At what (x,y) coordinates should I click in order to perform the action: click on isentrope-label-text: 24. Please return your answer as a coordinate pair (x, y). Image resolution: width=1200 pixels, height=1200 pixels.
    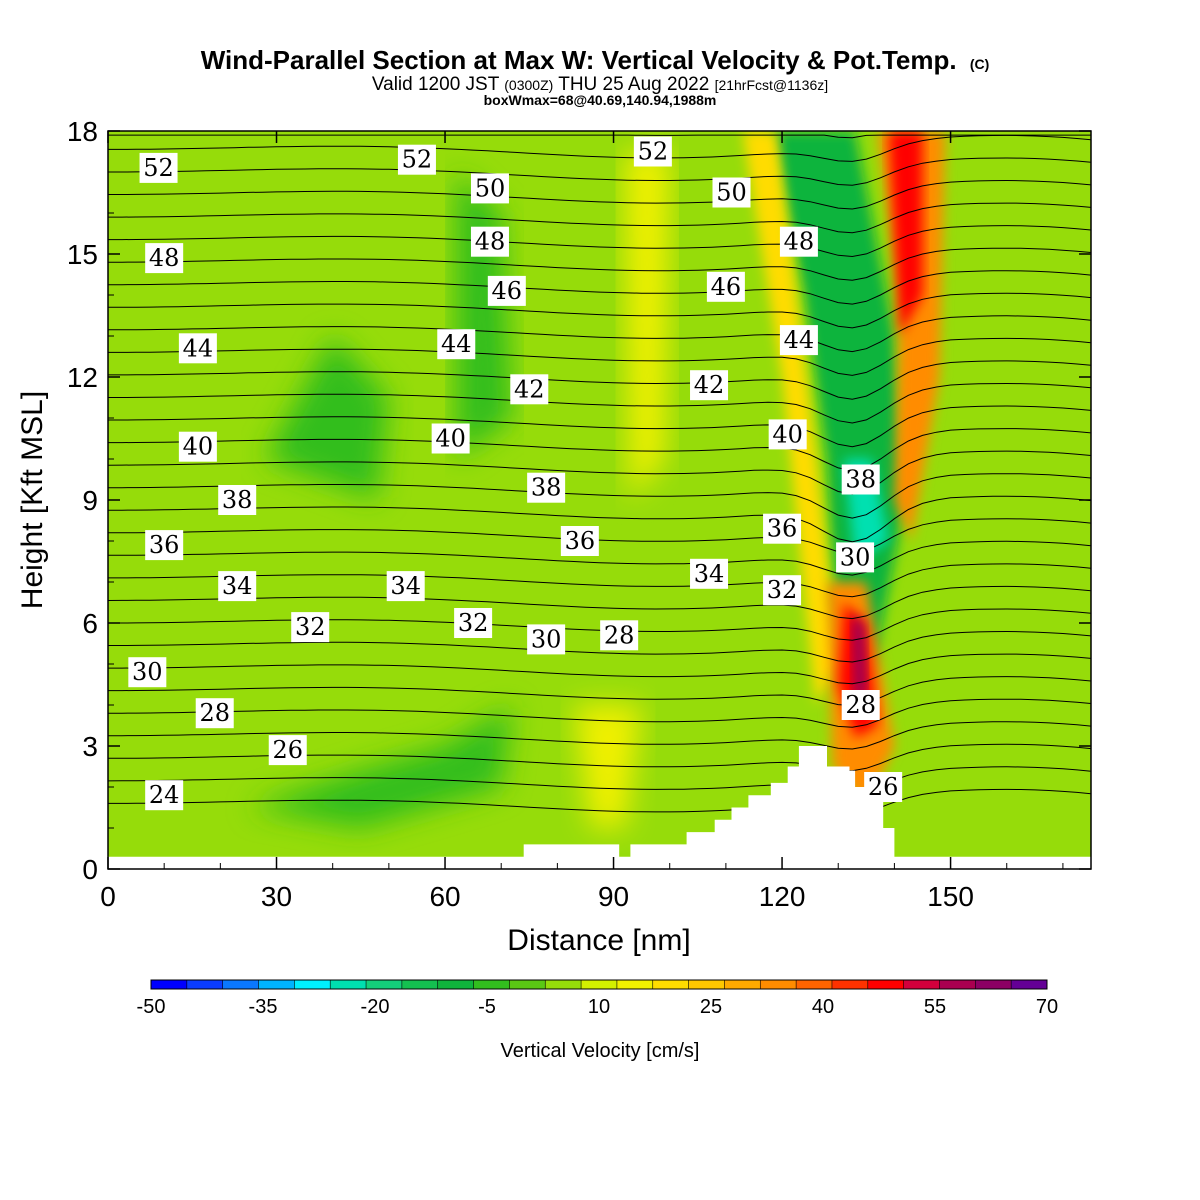
    Looking at the image, I should click on (164, 795).